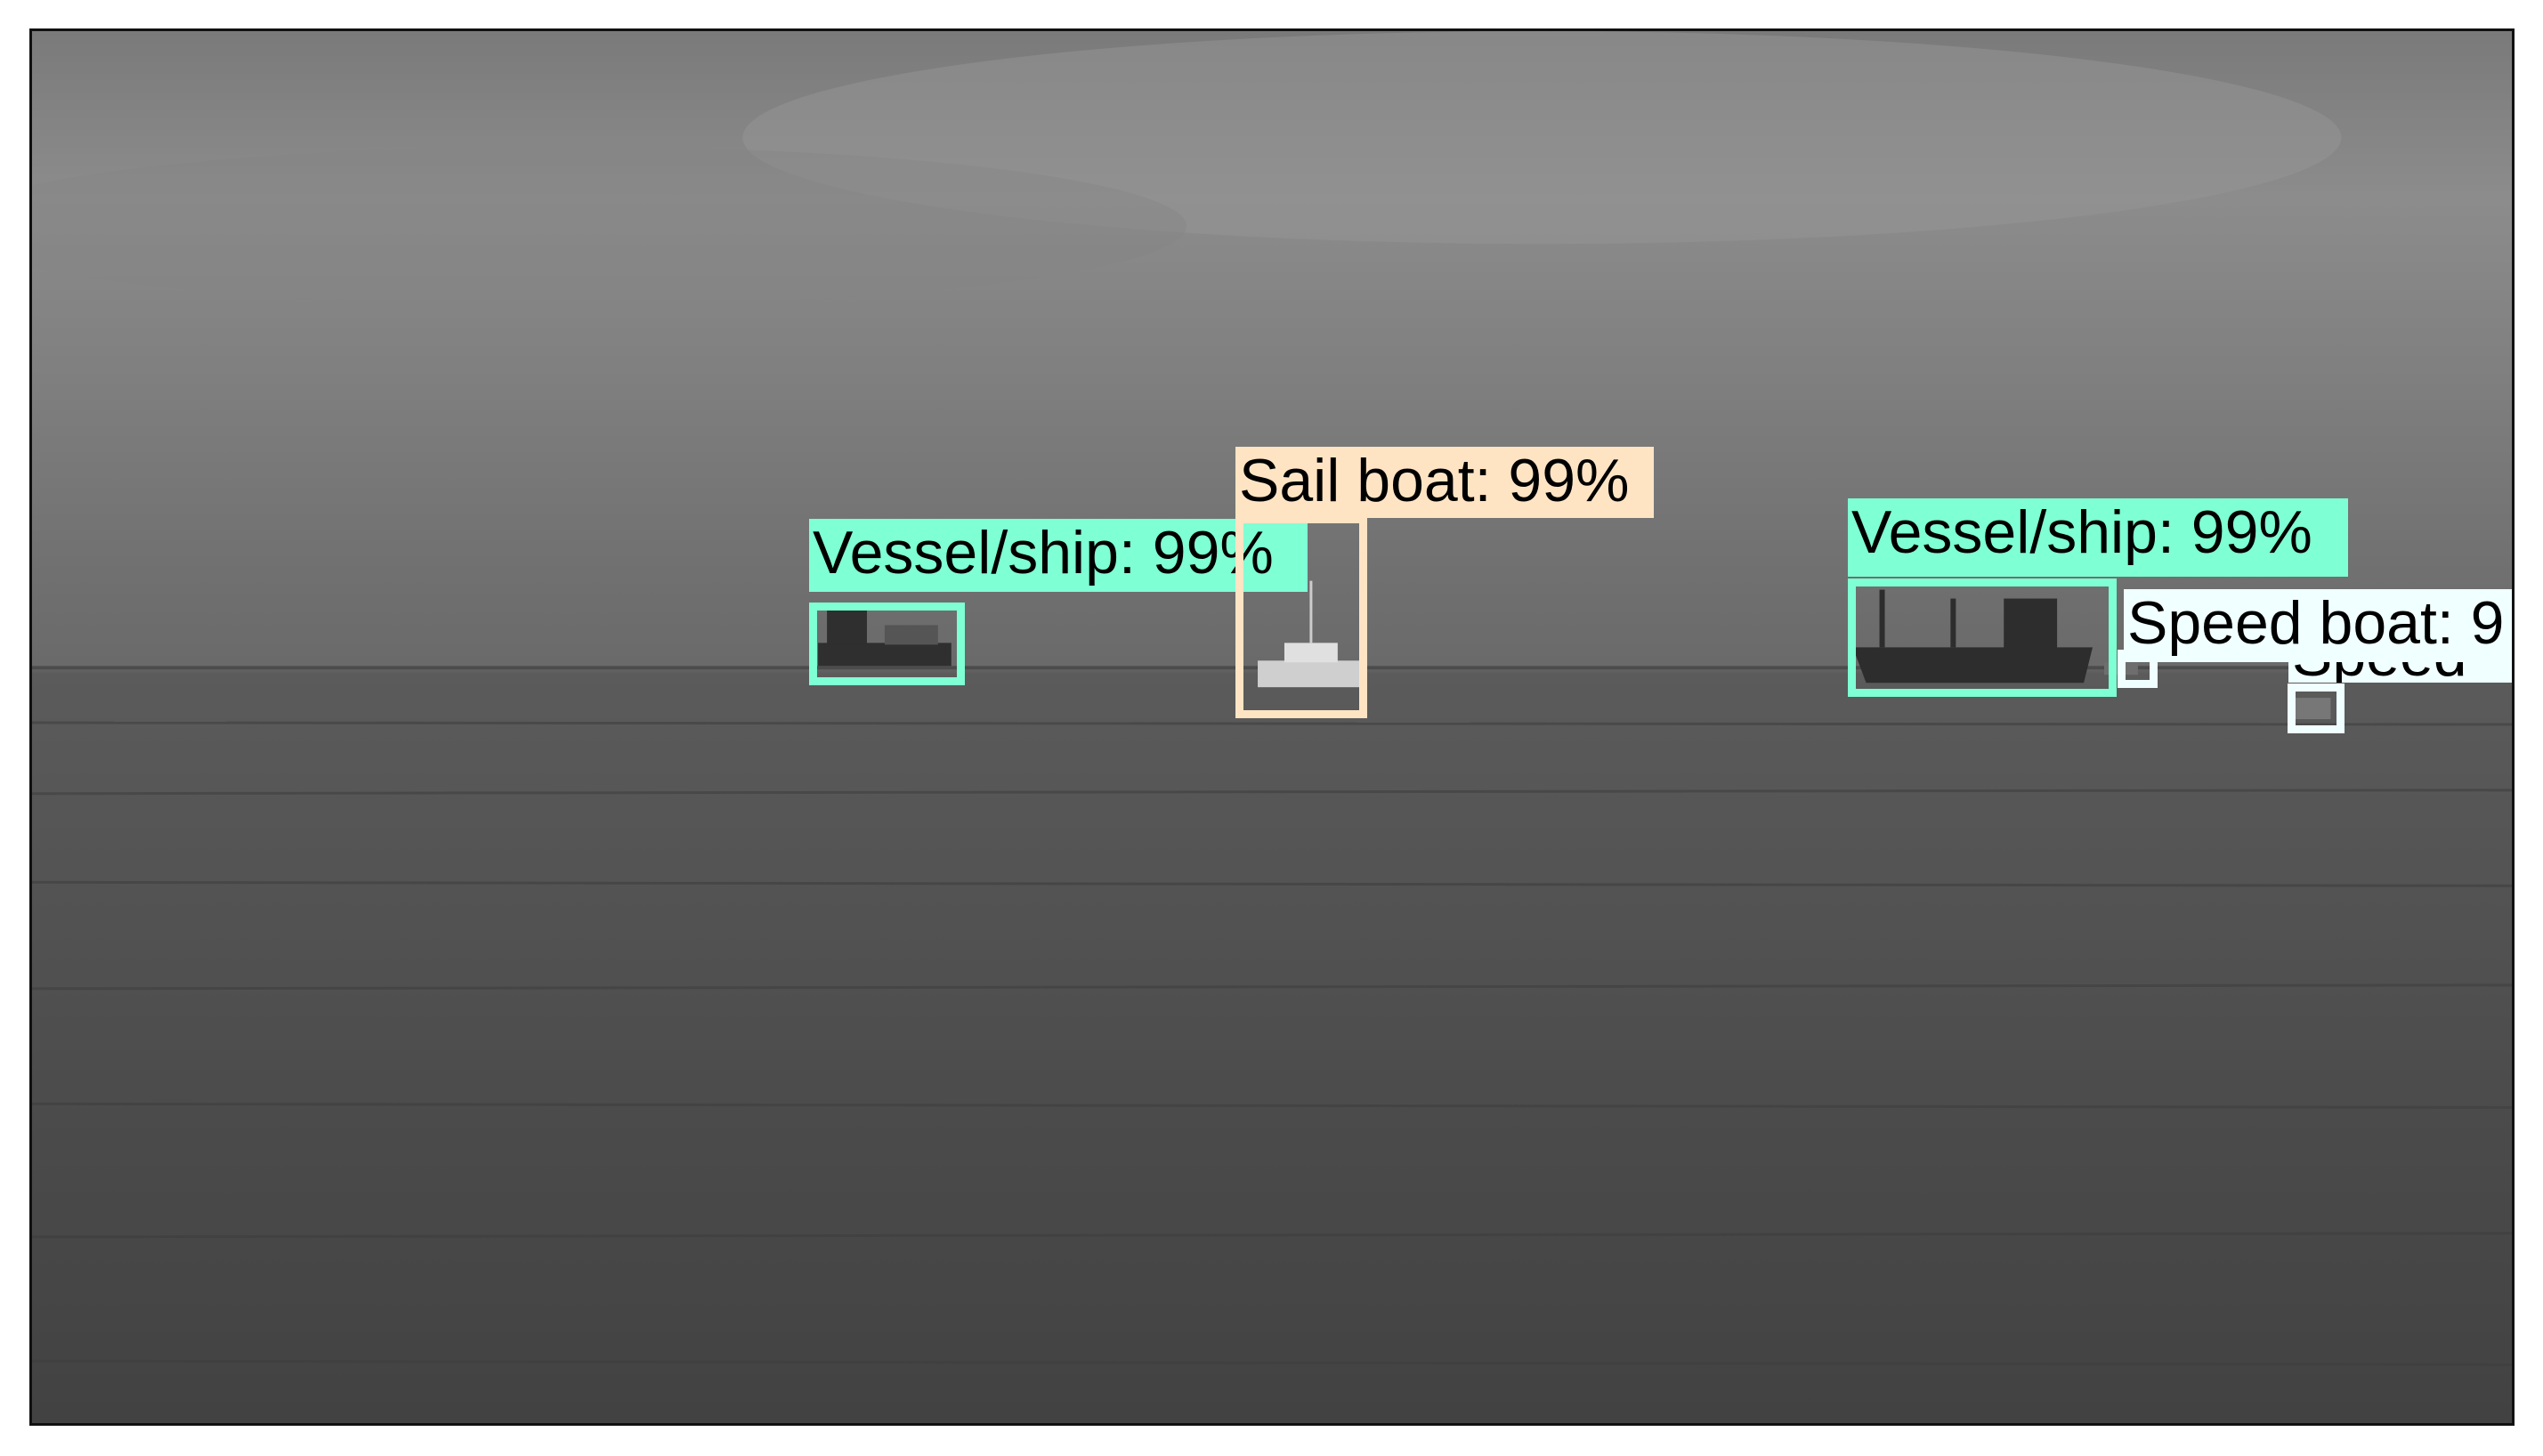 This screenshot has width=2543, height=1456. Describe the element at coordinates (1444, 482) in the screenshot. I see `detection-label: Sail boat: 99%` at that location.